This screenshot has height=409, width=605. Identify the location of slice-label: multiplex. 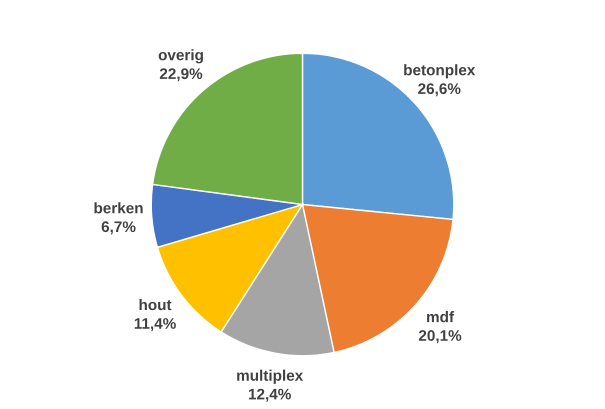
(270, 377).